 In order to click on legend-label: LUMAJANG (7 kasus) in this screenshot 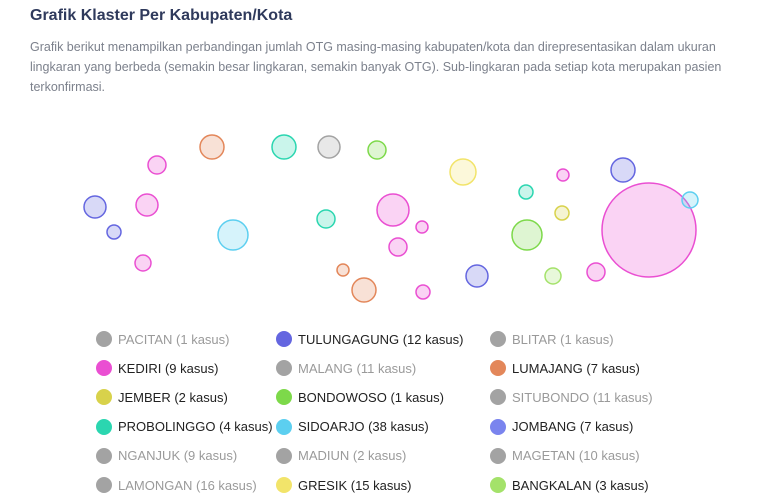, I will do `click(576, 368)`.